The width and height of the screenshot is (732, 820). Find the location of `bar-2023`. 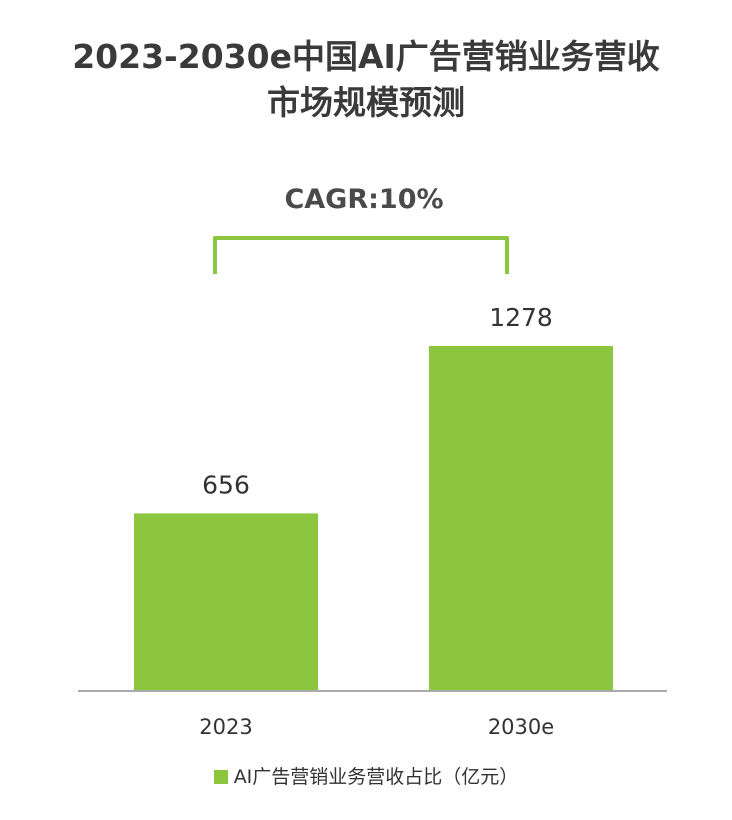

bar-2023 is located at coordinates (226, 601).